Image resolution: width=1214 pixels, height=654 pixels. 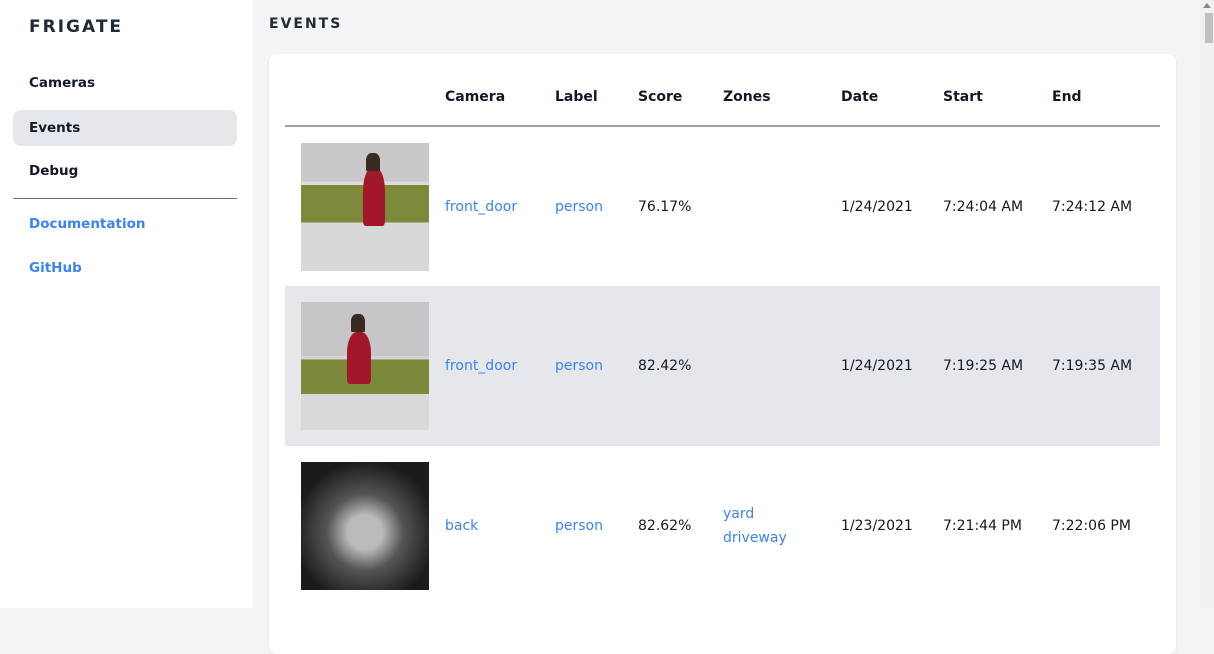 I want to click on header-end: End, so click(x=1106, y=97).